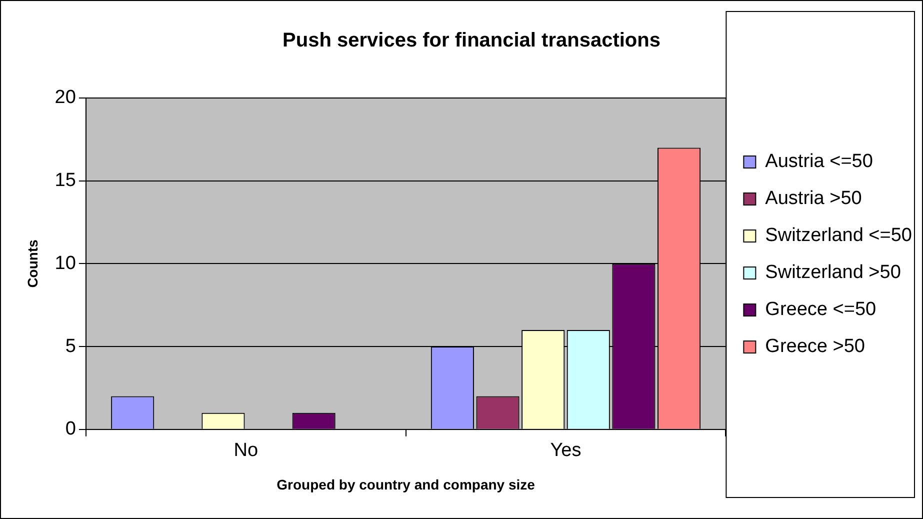  Describe the element at coordinates (820, 309) in the screenshot. I see `legend-label: Greece <=50` at that location.